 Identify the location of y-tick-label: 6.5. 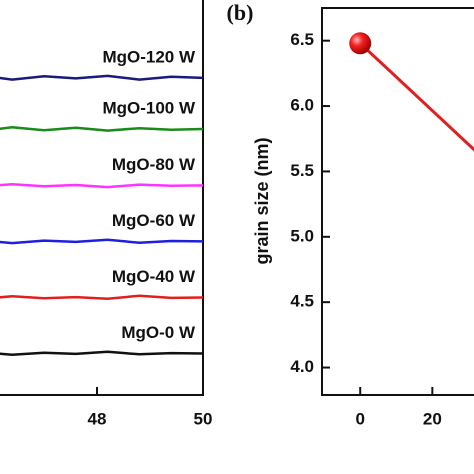
(302, 39).